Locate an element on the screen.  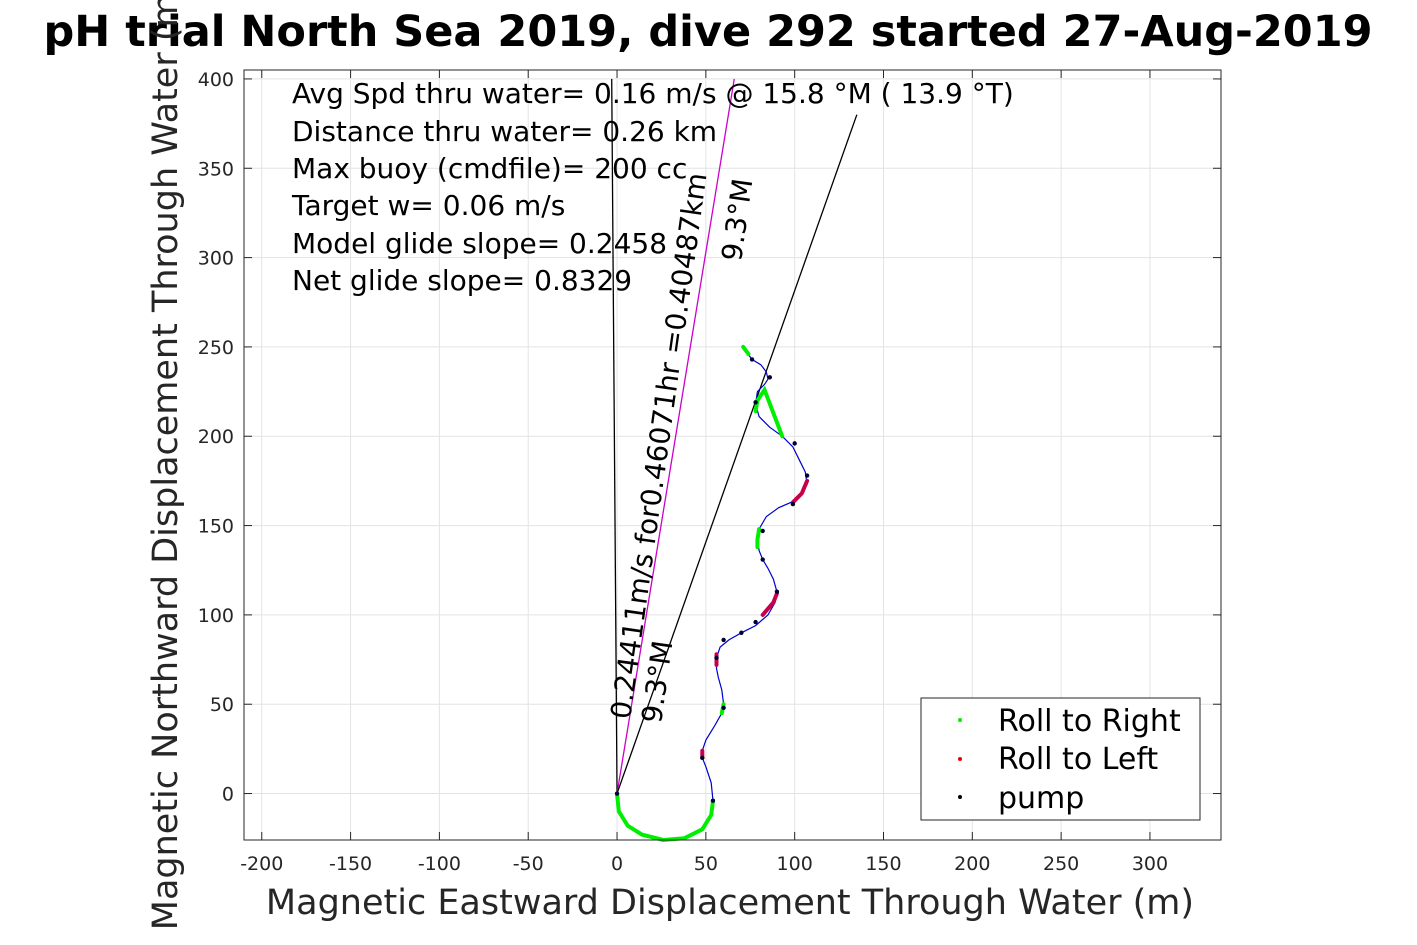
legend-label-pump: pump is located at coordinates (1041, 798).